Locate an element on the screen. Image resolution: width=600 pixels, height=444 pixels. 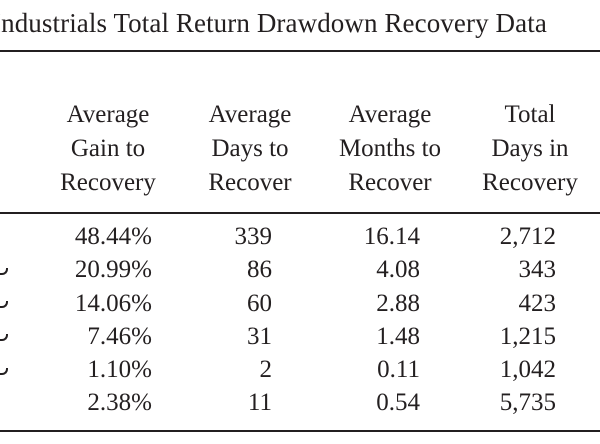
cell-total-days: 1,042 is located at coordinates (527, 370).